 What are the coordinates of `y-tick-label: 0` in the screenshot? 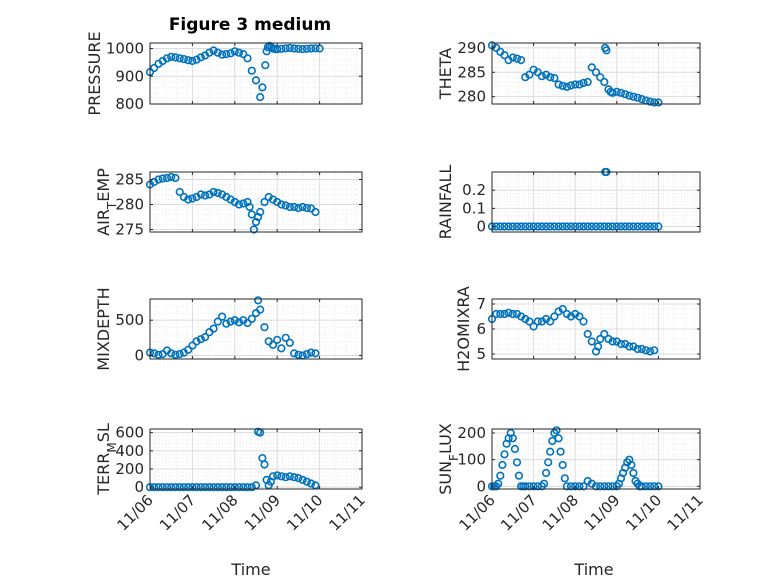 It's located at (139, 487).